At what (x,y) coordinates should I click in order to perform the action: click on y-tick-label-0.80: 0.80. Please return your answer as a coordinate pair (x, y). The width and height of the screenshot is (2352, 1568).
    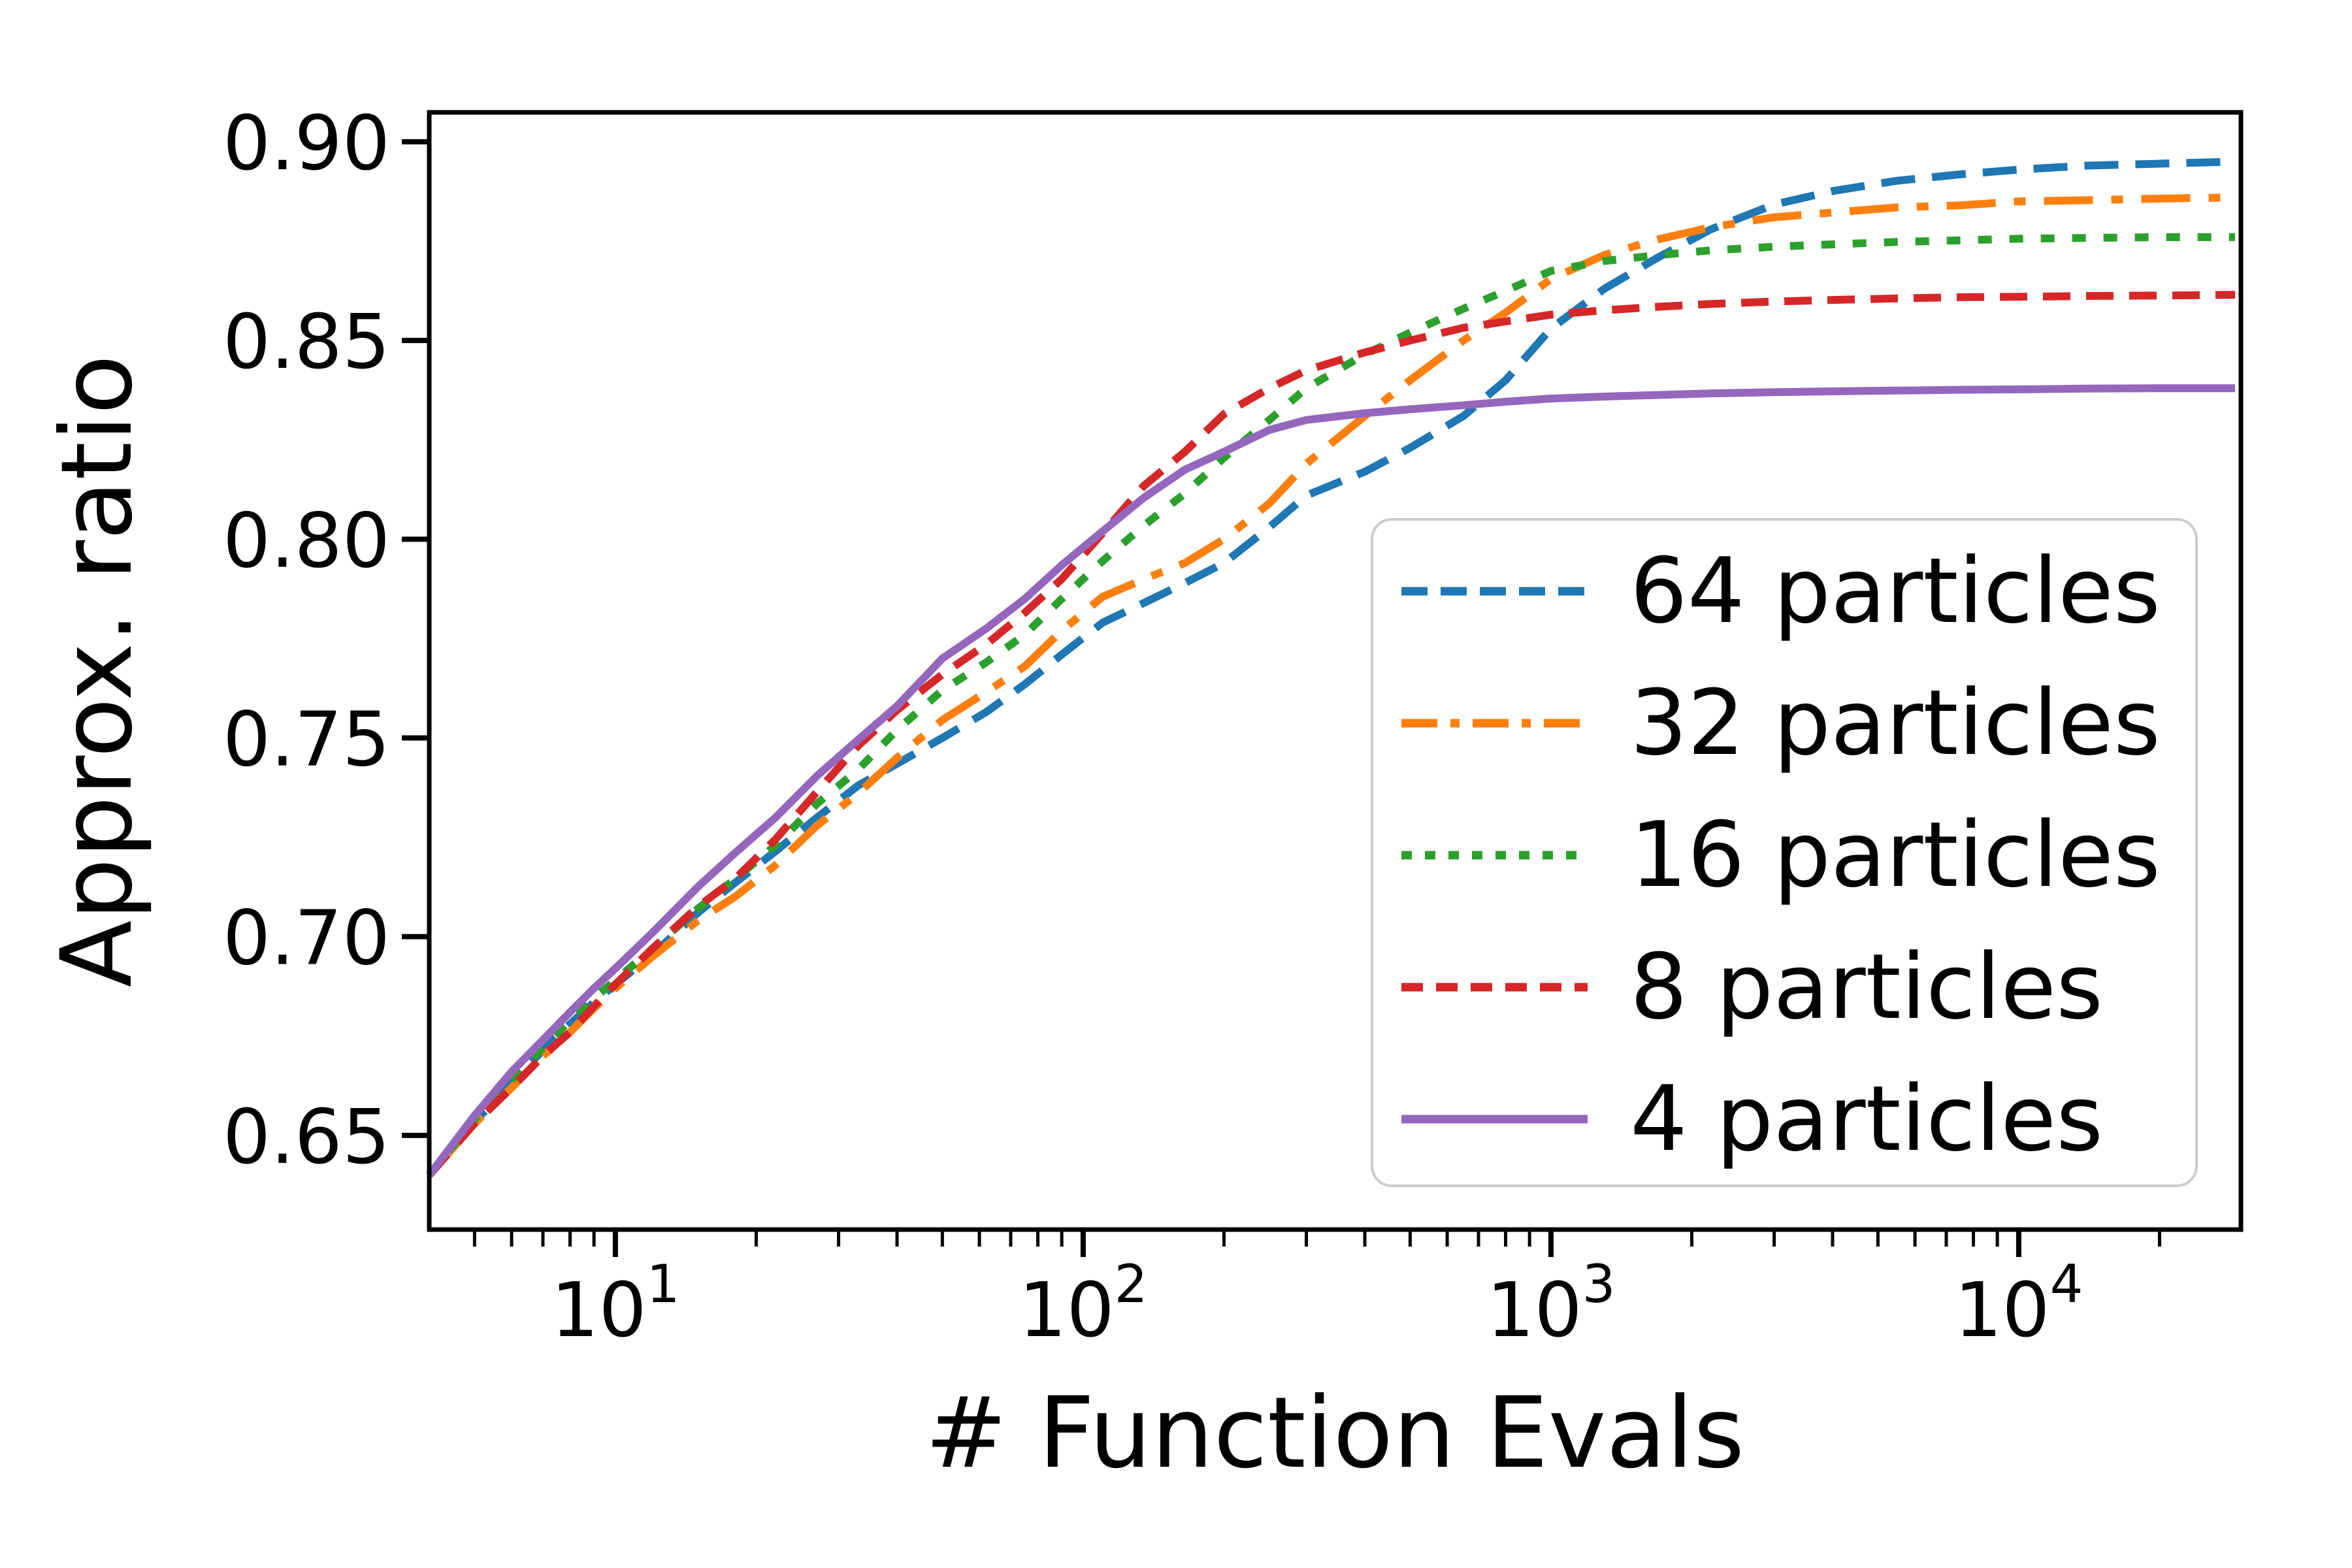
    Looking at the image, I should click on (306, 541).